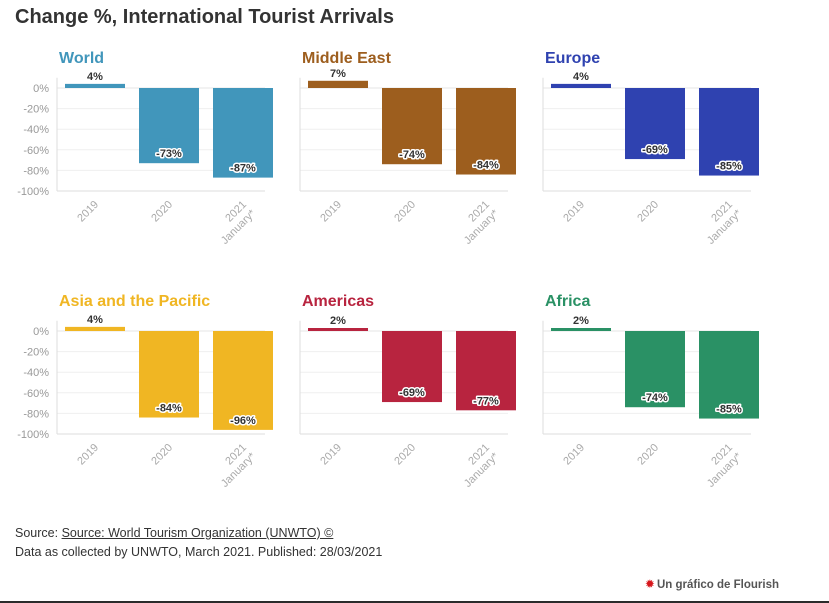 This screenshot has width=829, height=603. What do you see at coordinates (567, 301) in the screenshot?
I see `panel-title: Africa` at bounding box center [567, 301].